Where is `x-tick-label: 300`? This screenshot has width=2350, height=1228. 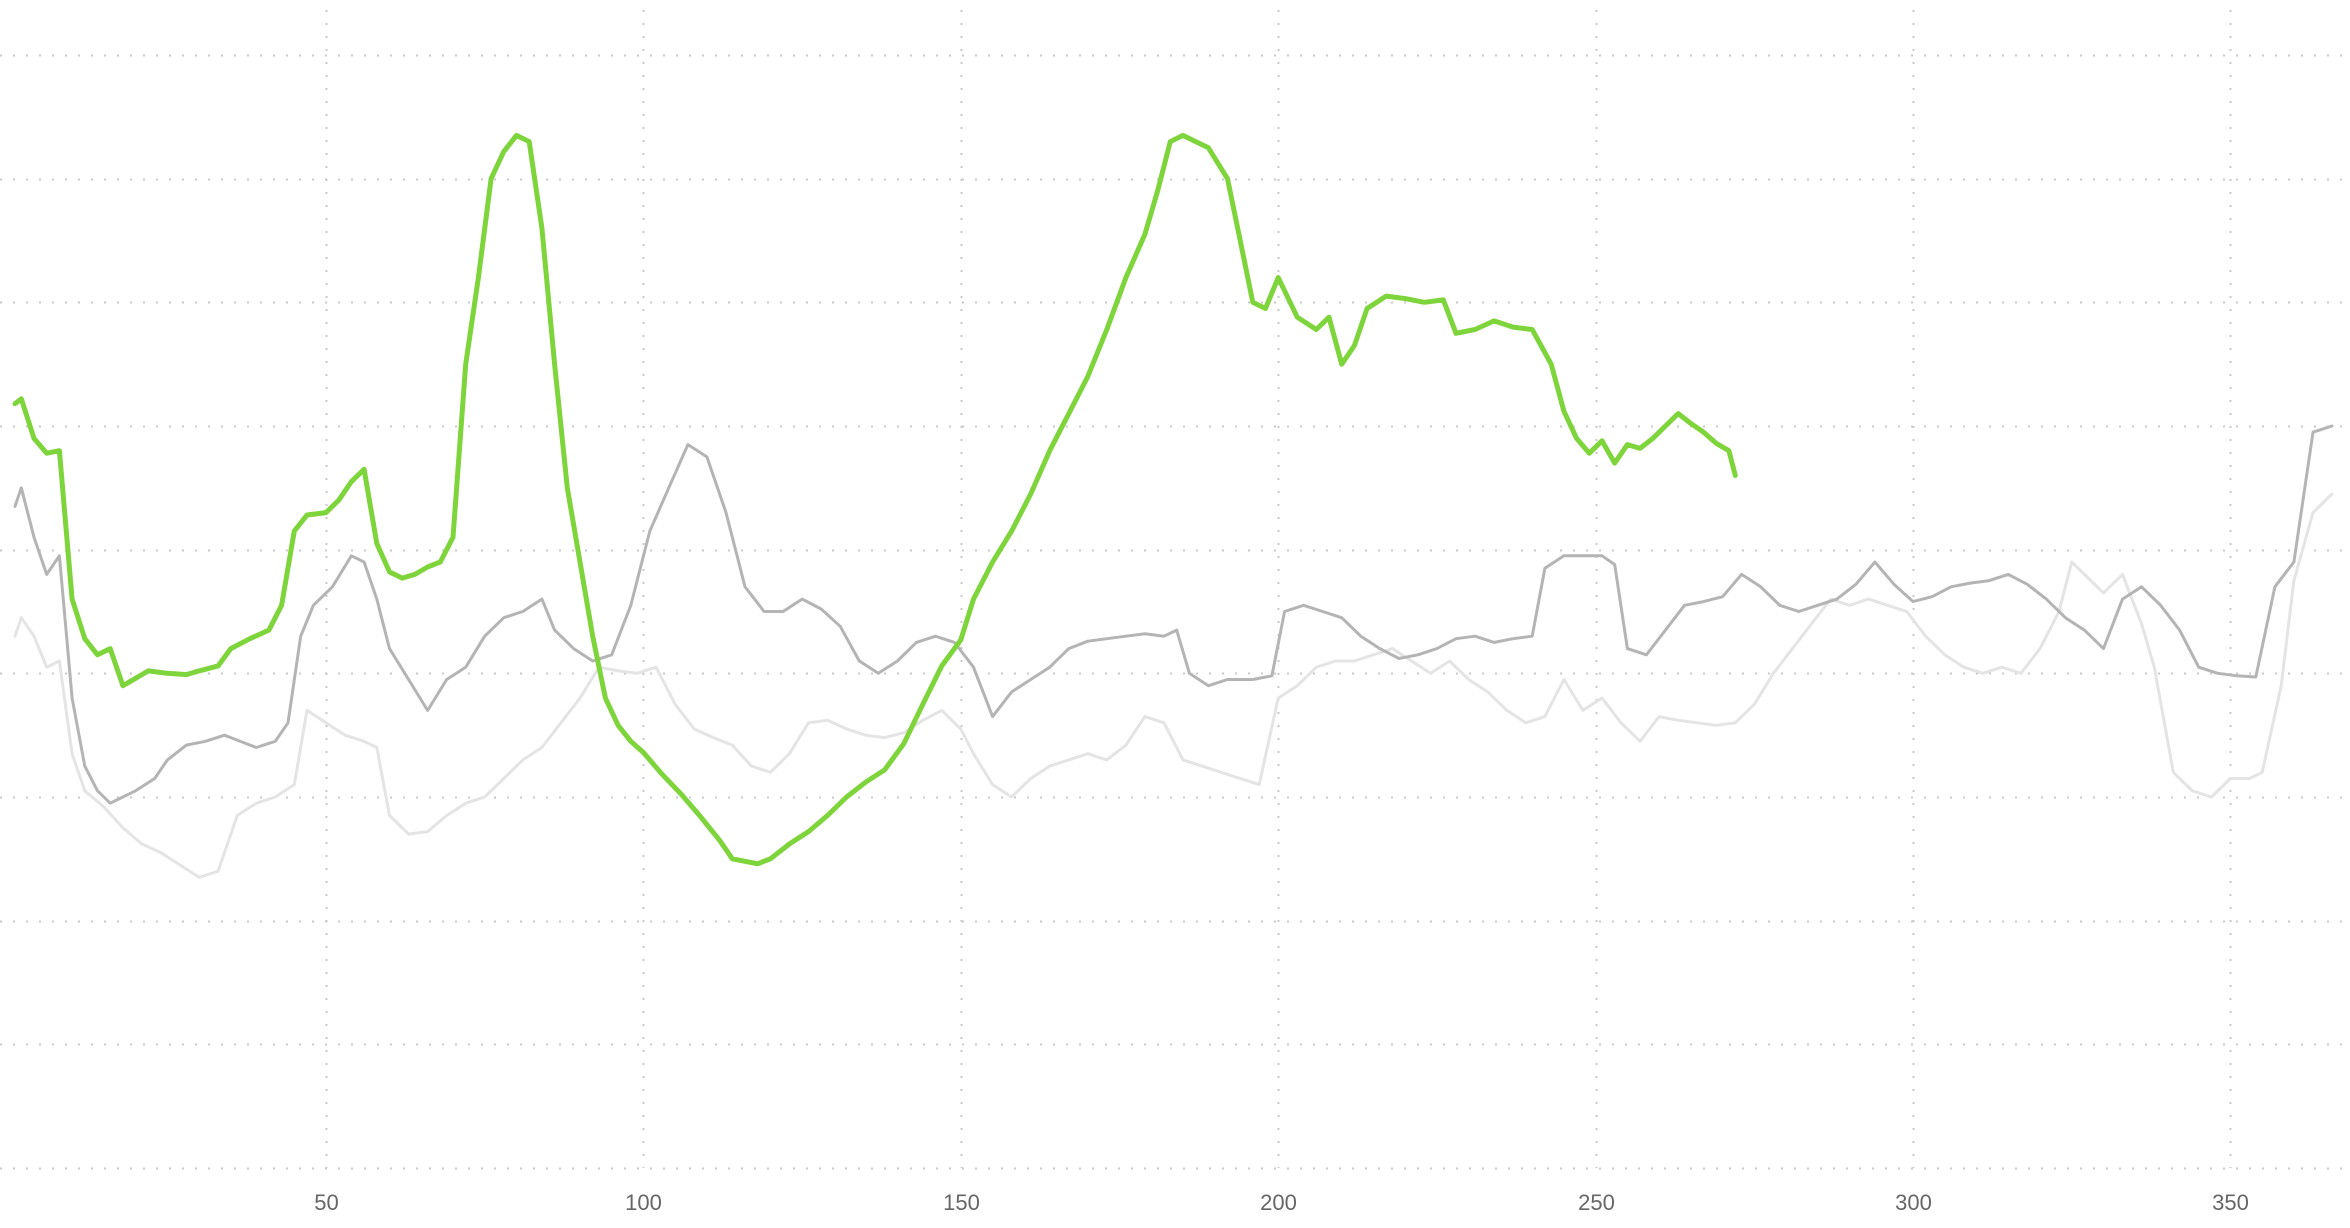 x-tick-label: 300 is located at coordinates (1913, 1202).